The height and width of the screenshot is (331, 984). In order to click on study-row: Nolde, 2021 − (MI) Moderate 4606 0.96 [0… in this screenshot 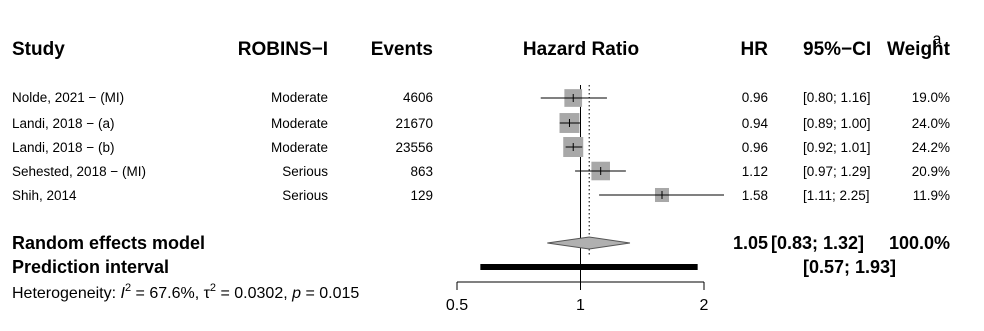, I will do `click(481, 97)`.